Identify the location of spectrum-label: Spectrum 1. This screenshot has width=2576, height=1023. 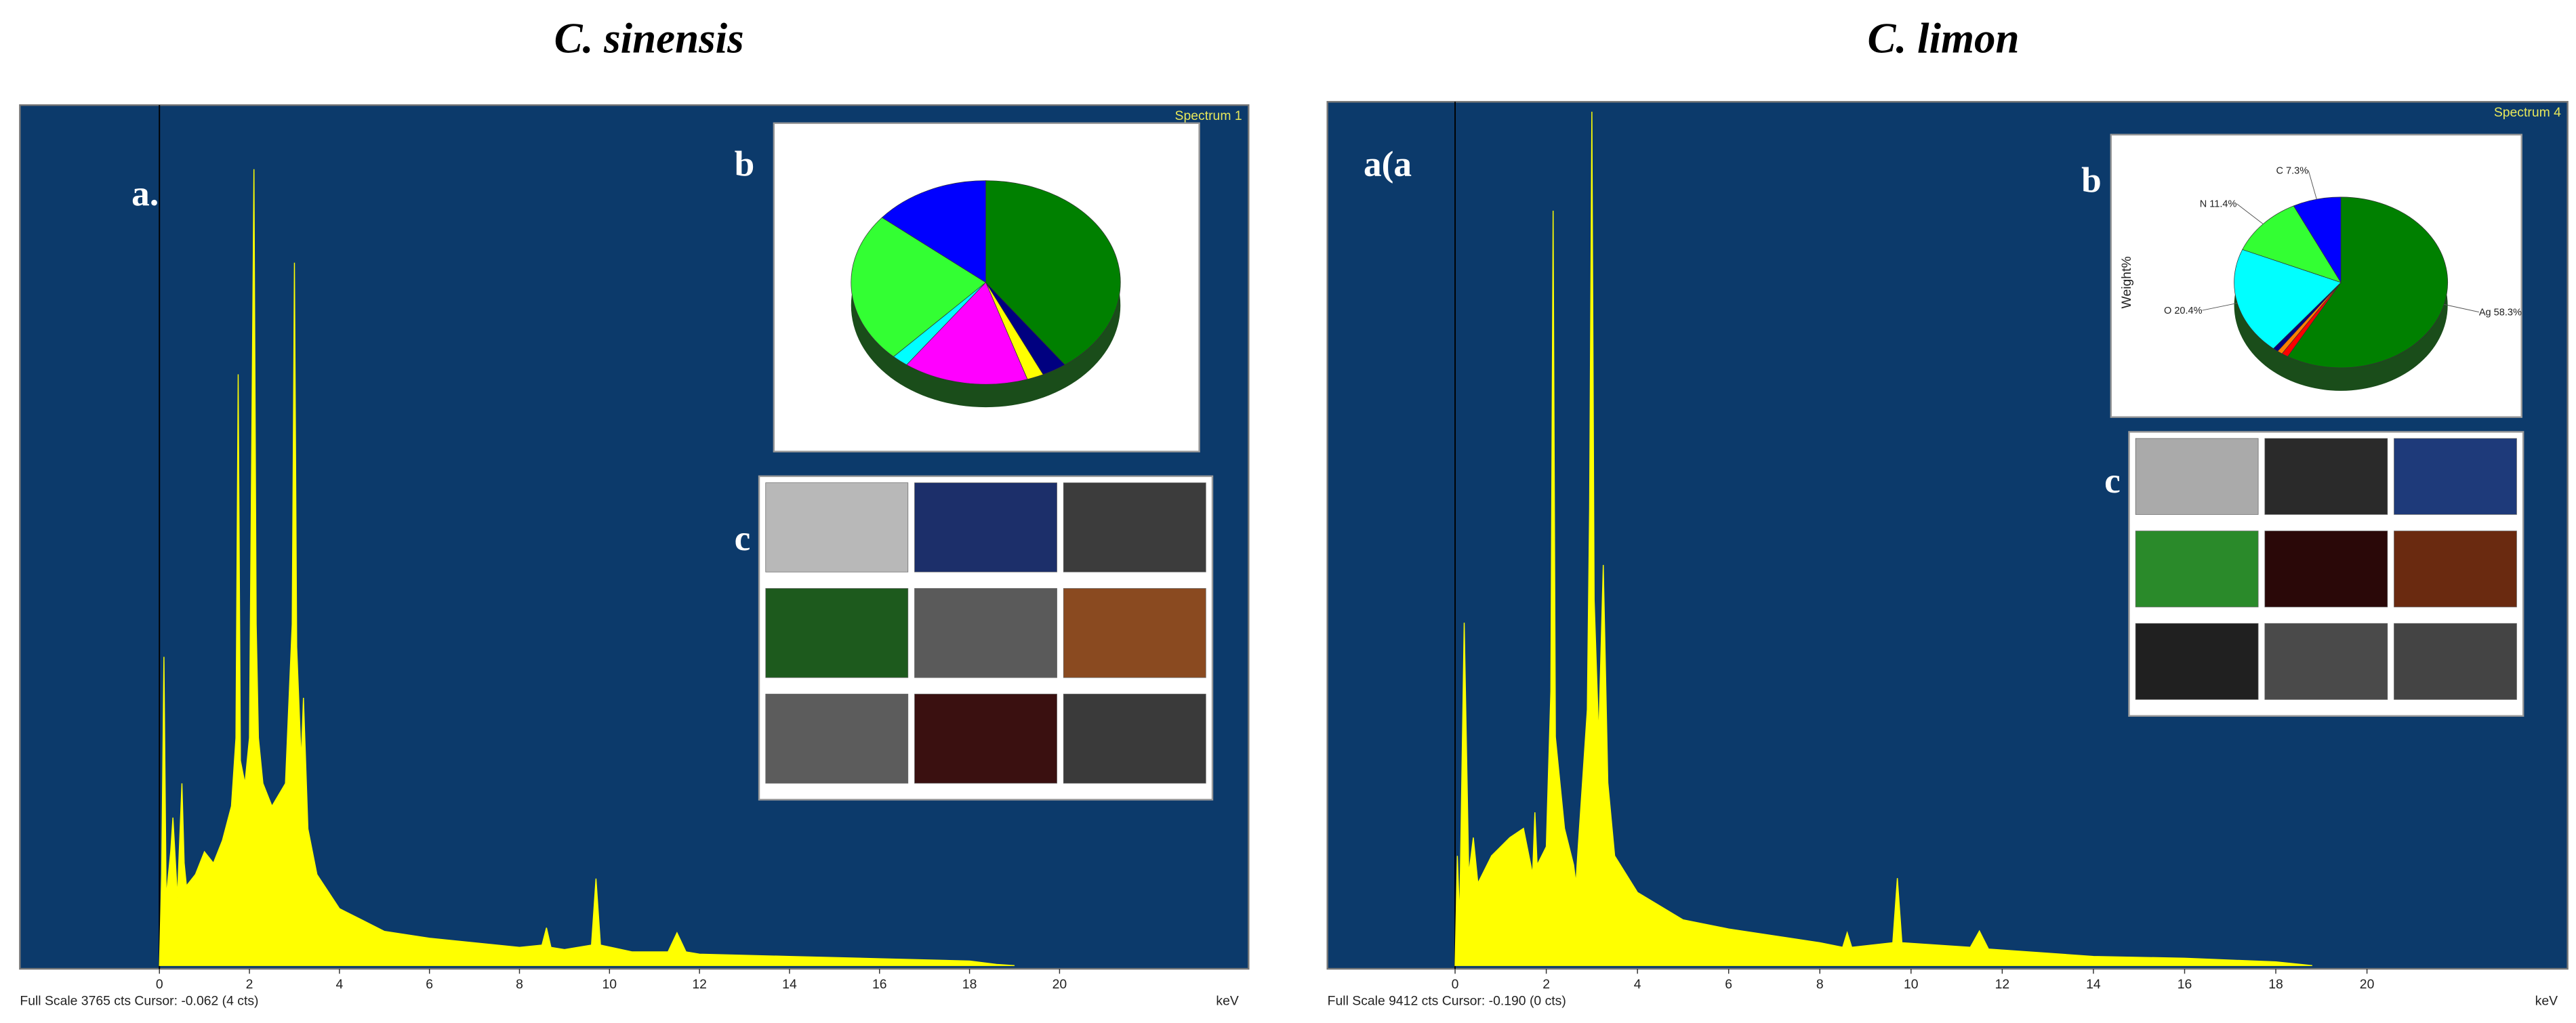
(1209, 115).